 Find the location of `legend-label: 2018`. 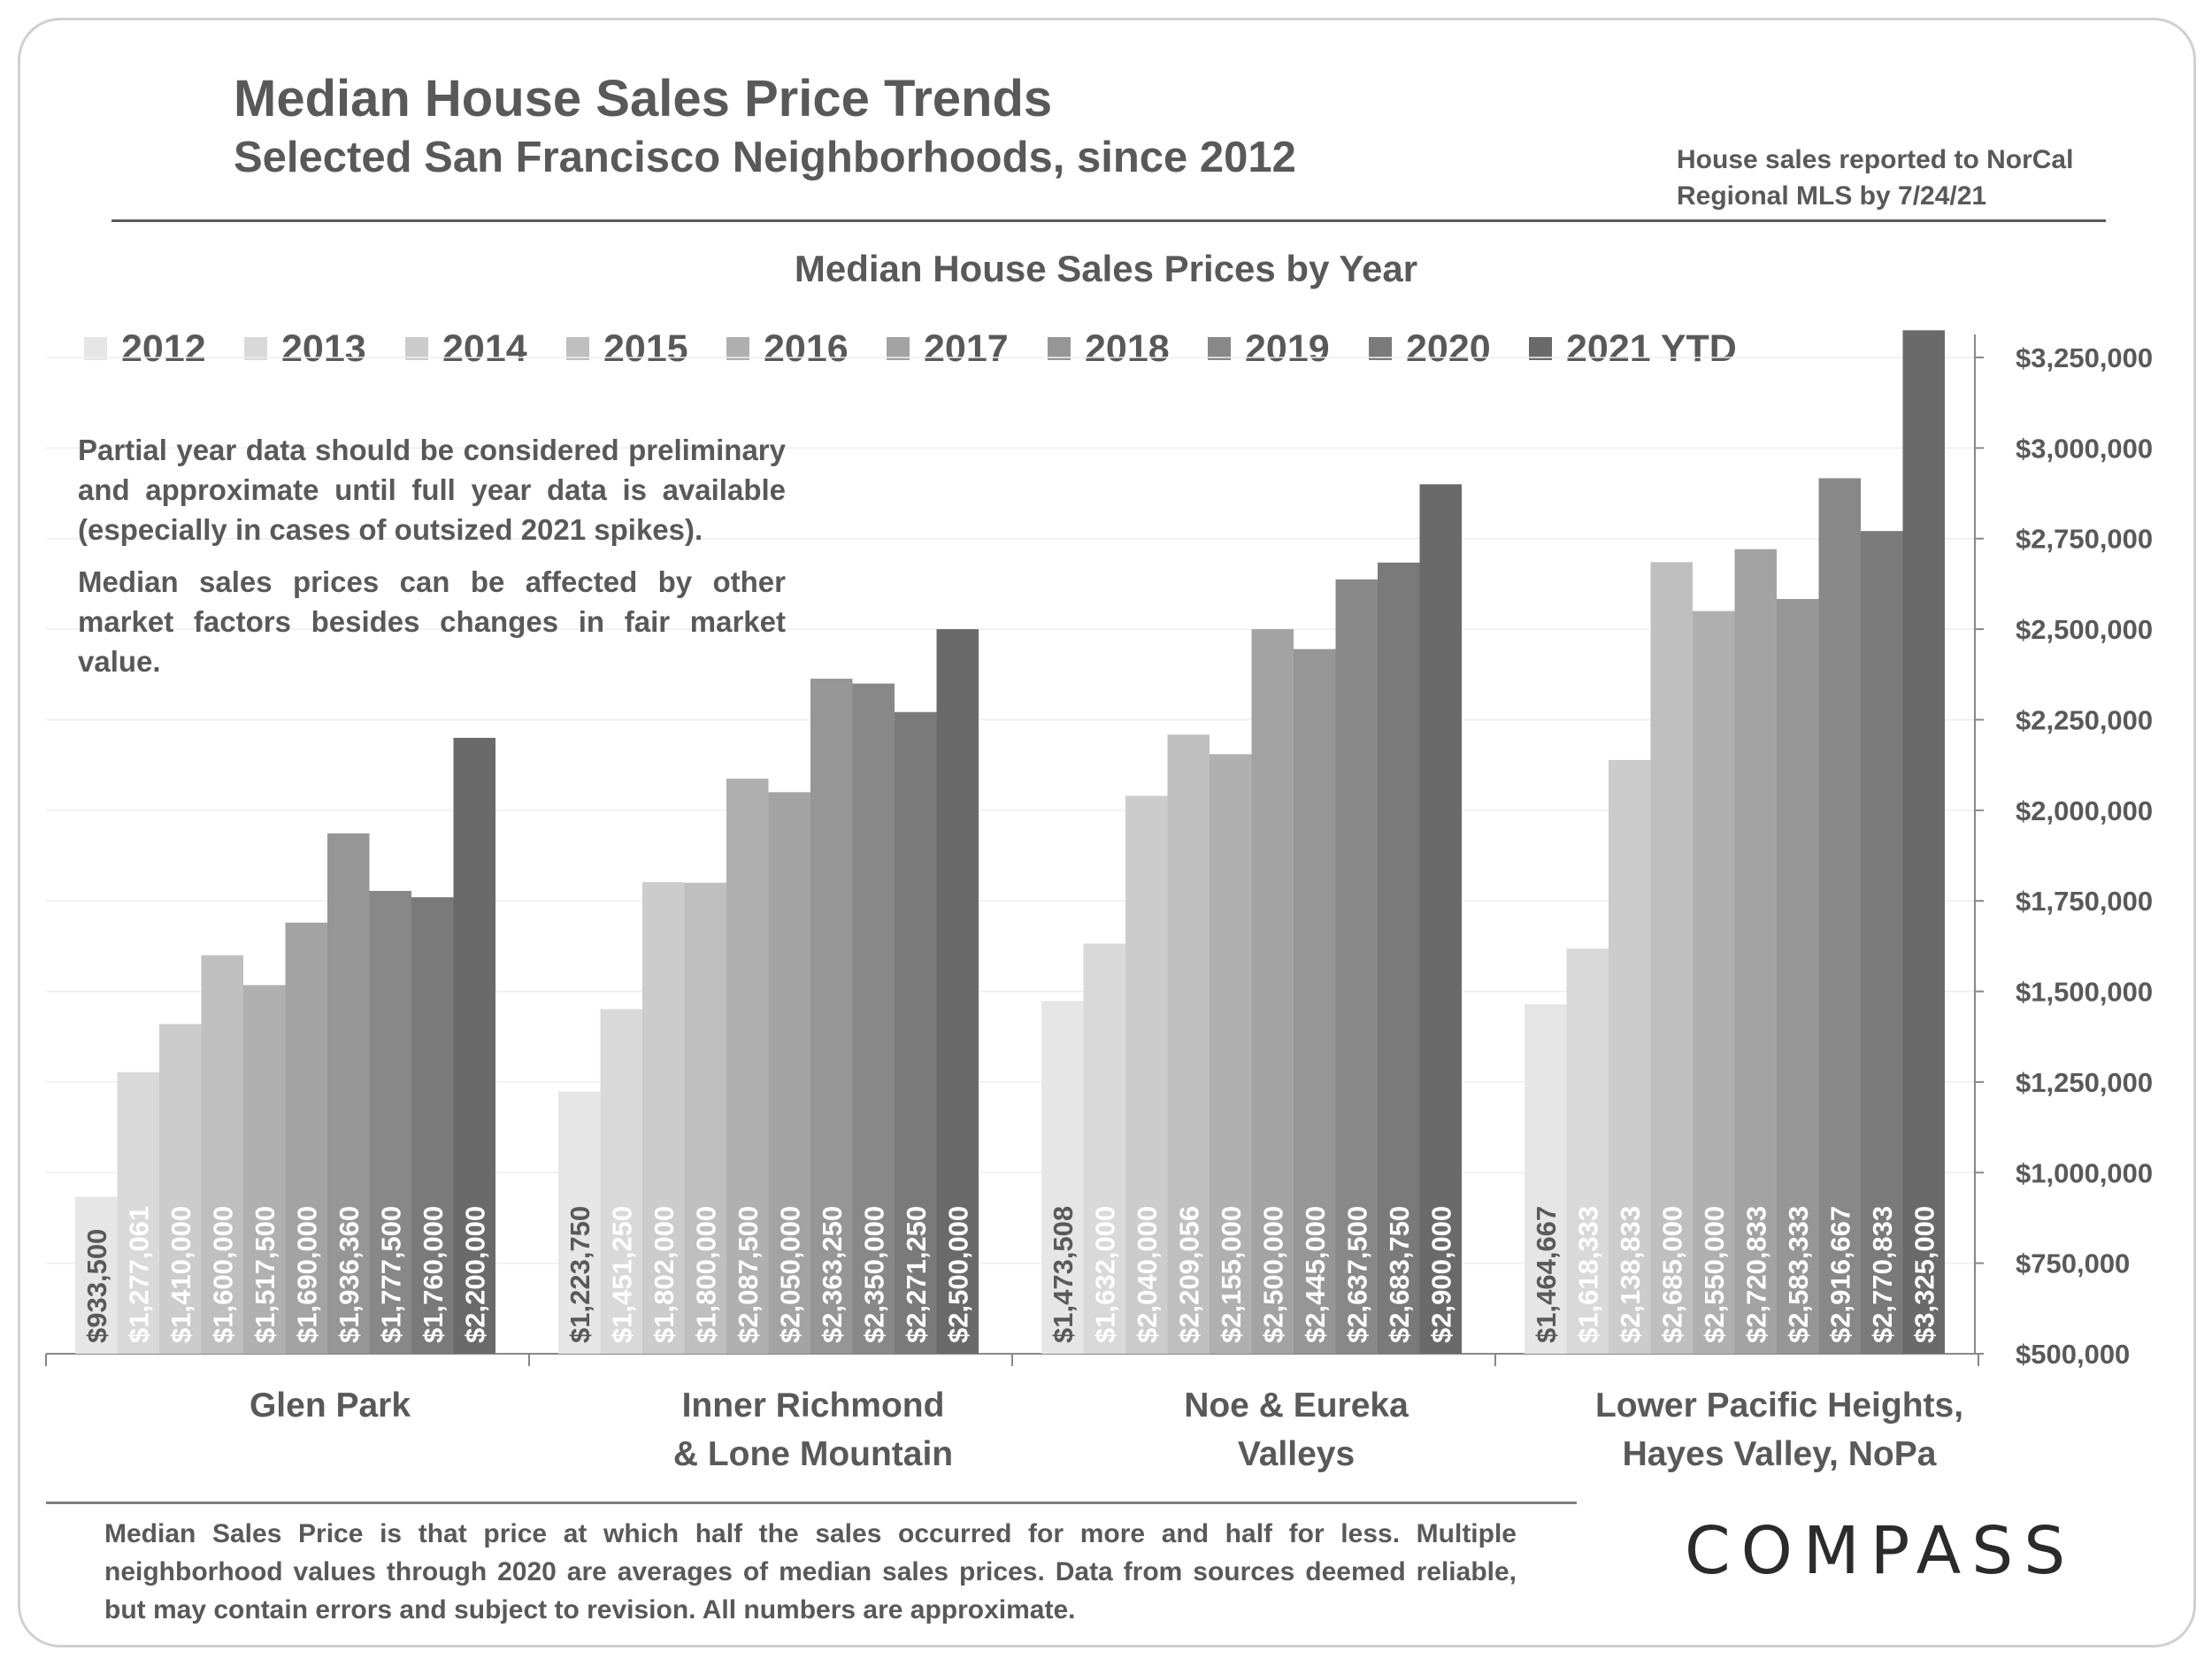

legend-label: 2018 is located at coordinates (1128, 349).